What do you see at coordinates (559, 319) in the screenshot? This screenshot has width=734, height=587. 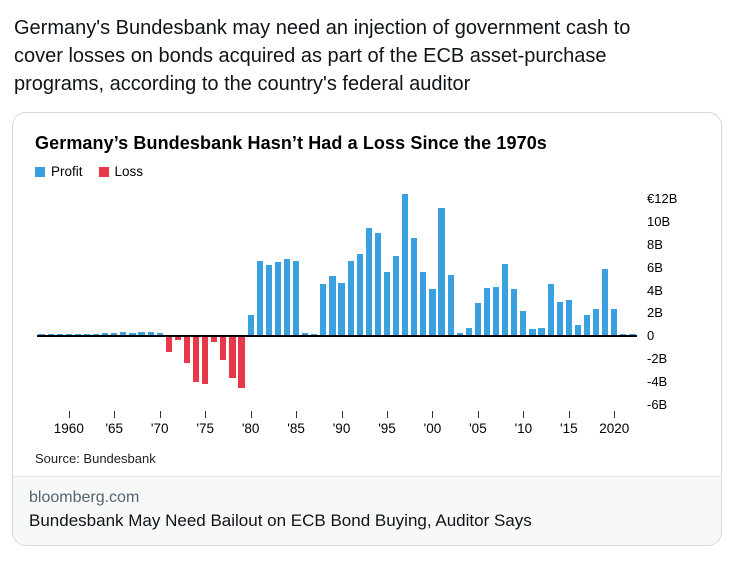 I see `bar-2014` at bounding box center [559, 319].